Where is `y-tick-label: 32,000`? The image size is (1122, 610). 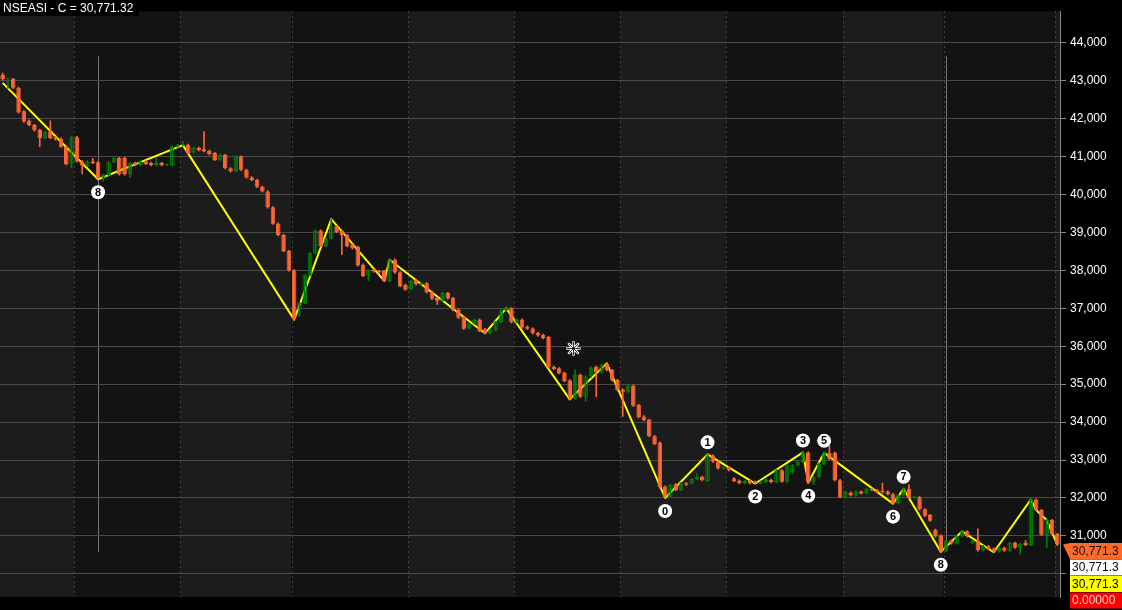 y-tick-label: 32,000 is located at coordinates (1089, 497).